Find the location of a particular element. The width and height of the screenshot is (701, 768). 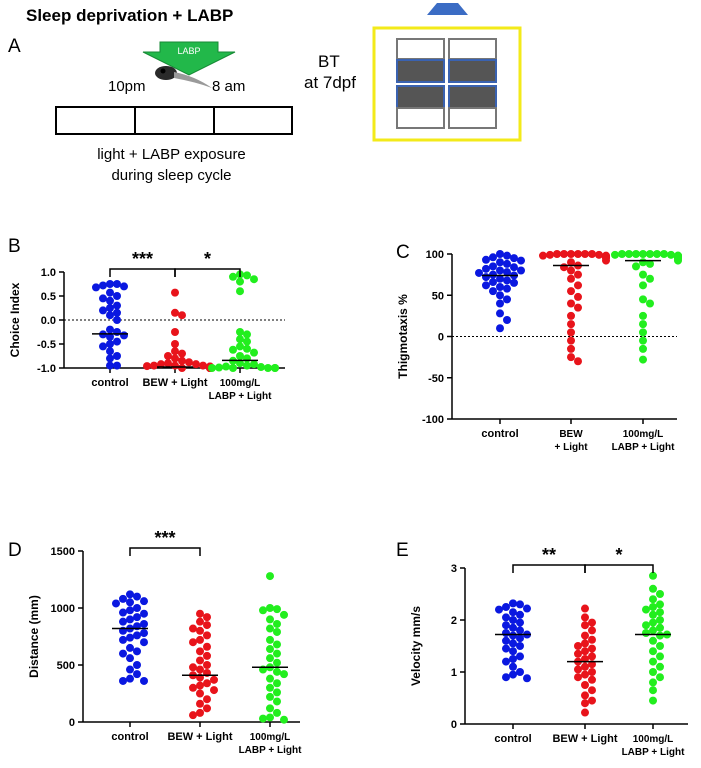

panel-b-y-tick-label: 0.5 is located at coordinates (48, 297).